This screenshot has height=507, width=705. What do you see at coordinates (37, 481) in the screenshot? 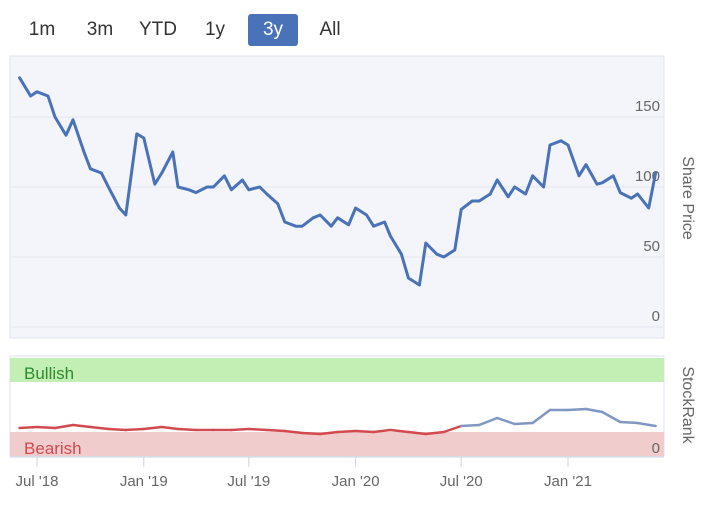
I see `x-tick-label: Jul '18` at bounding box center [37, 481].